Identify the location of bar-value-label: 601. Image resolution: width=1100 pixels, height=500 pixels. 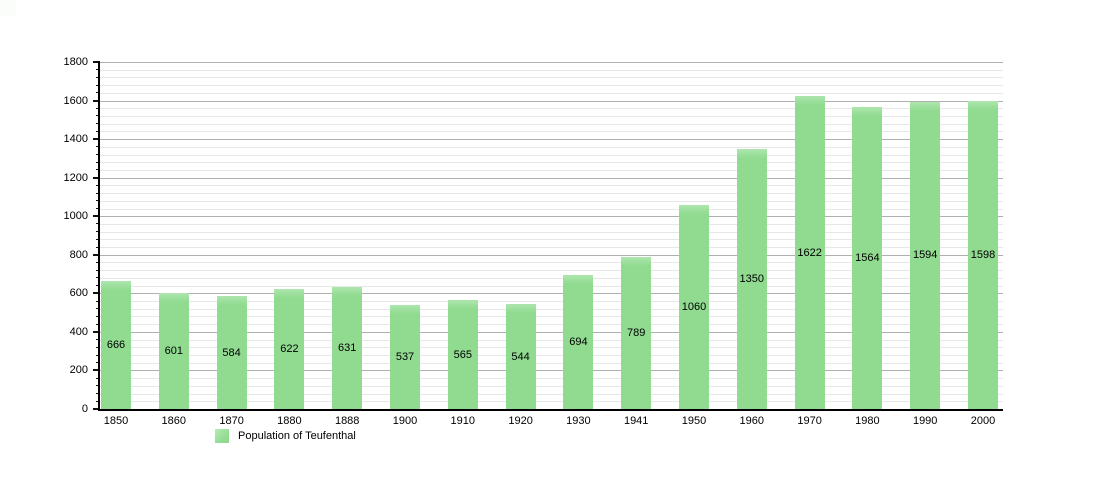
(173, 351).